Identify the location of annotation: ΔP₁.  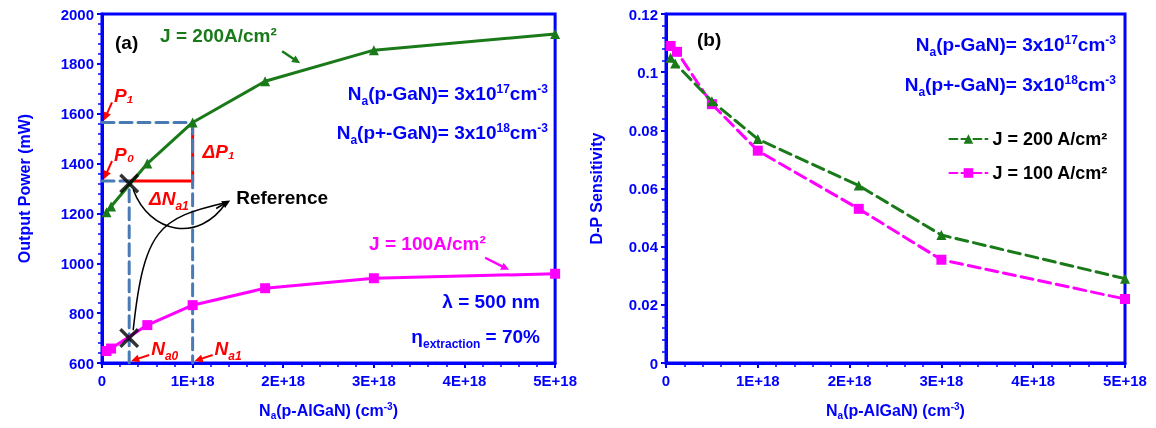
(218, 151).